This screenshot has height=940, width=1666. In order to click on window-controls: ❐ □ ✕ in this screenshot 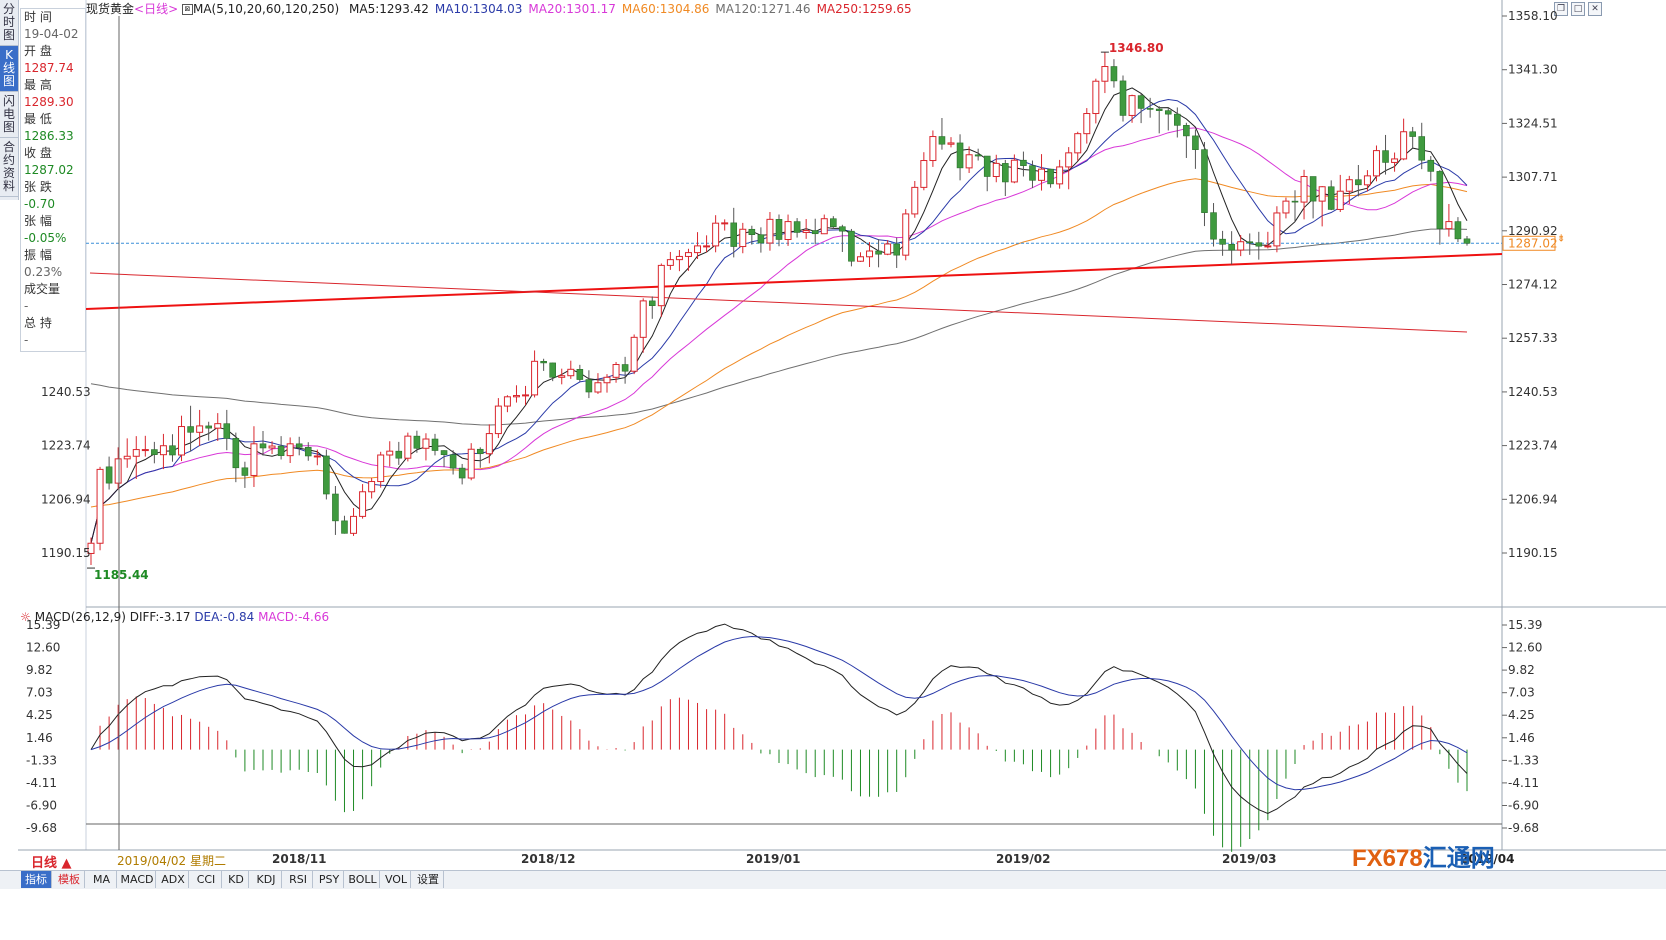, I will do `click(1576, 8)`.